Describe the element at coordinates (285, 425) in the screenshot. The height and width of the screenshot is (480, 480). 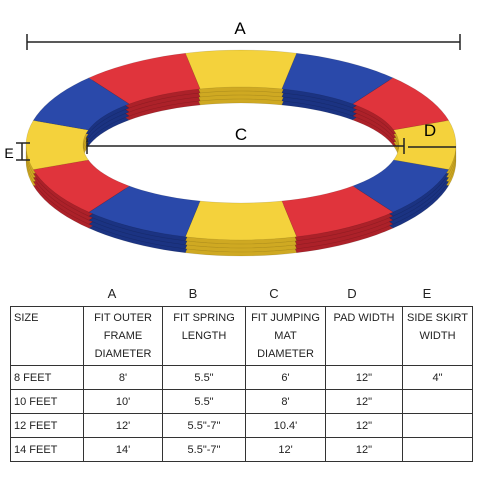
I see `table-cell: 10.4'` at that location.